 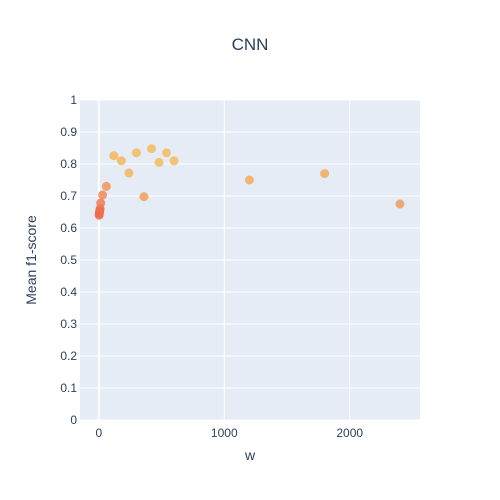 I want to click on x-axis-title: w, so click(x=250, y=455).